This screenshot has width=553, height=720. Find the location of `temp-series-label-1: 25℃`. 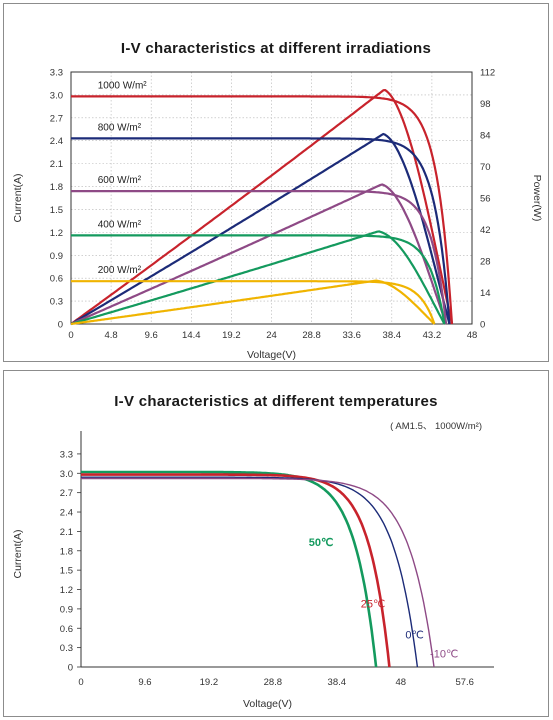

temp-series-label-1: 25℃ is located at coordinates (373, 604).